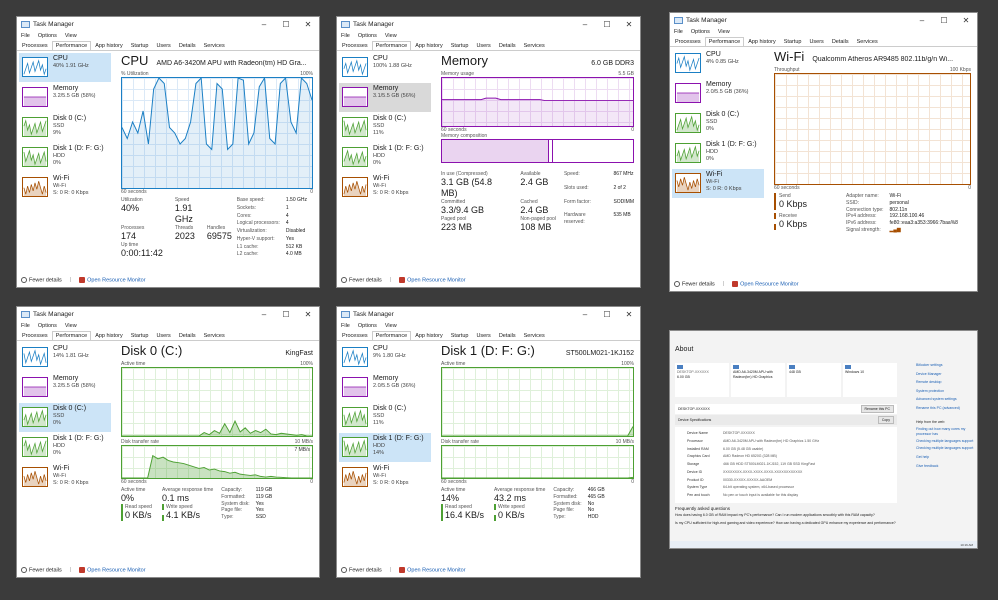  Describe the element at coordinates (936, 399) in the screenshot. I see `related-setting-link: Advanced system settings` at that location.